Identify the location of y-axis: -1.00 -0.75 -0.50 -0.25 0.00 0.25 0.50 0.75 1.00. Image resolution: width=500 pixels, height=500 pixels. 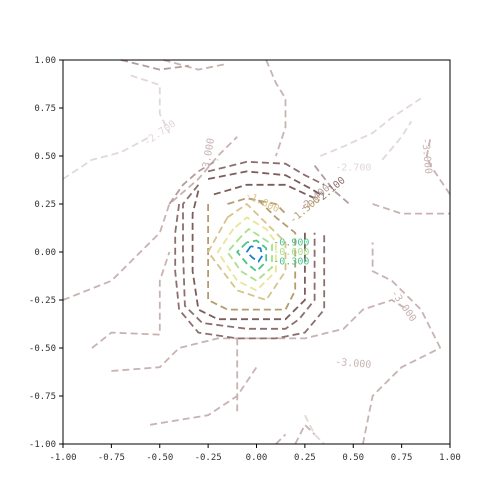
(46, 253).